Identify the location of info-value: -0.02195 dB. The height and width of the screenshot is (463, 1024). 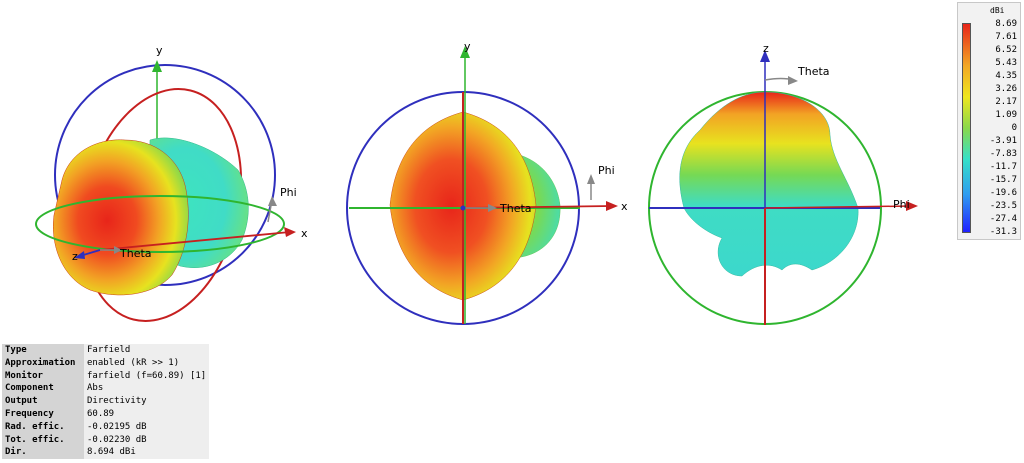
(147, 427).